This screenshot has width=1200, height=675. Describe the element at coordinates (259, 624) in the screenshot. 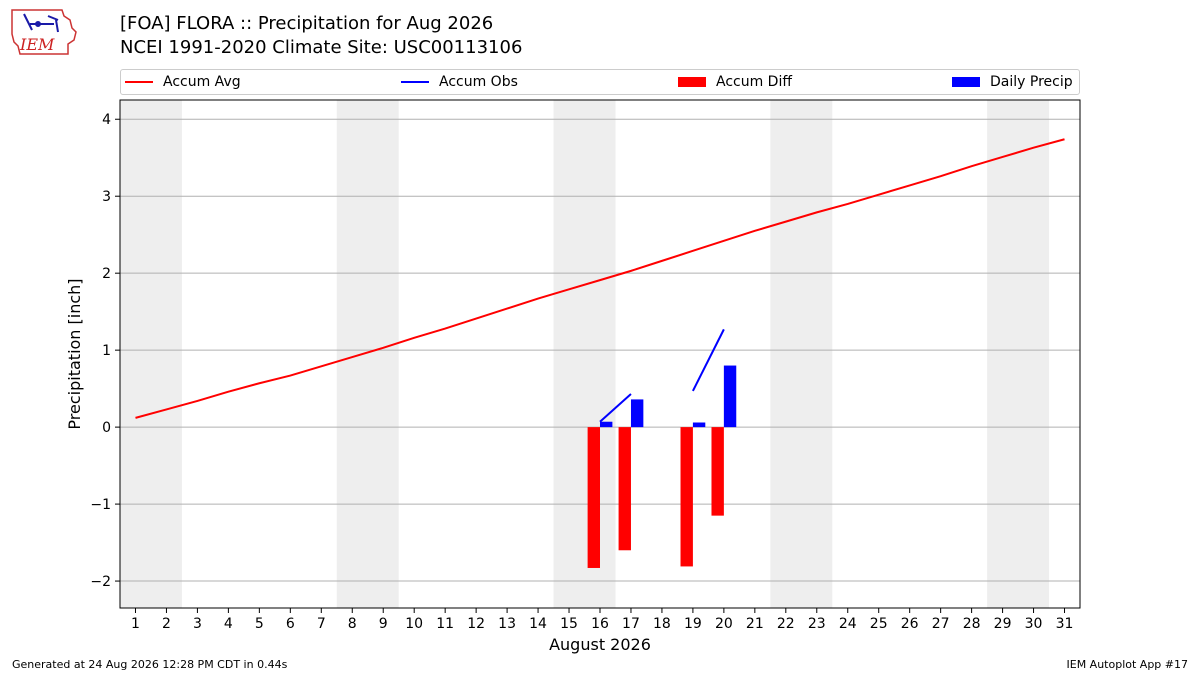

I see `x-tick-label-5: 5` at that location.